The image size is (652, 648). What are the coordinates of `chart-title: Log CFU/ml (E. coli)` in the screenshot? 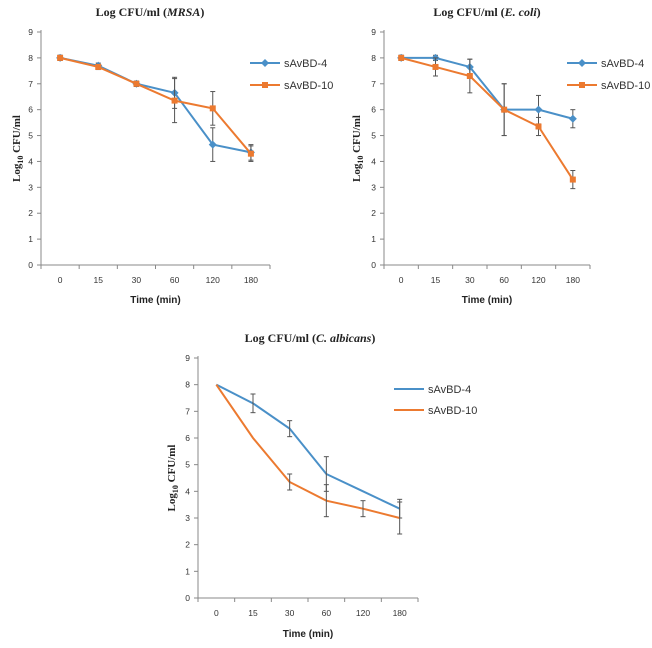 It's located at (486, 12).